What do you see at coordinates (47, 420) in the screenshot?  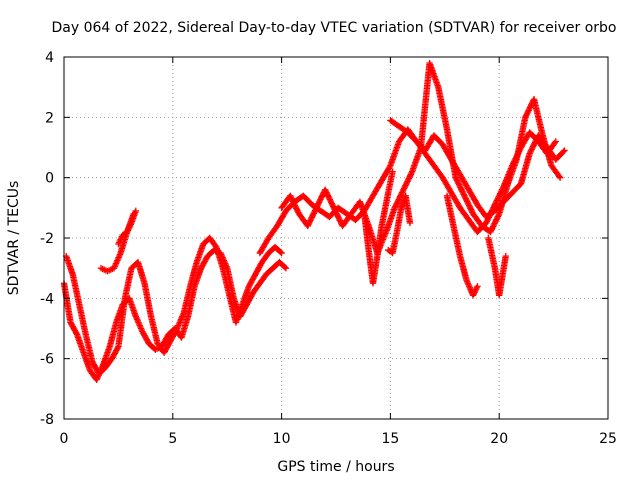 I see `y-tick-label: -8` at bounding box center [47, 420].